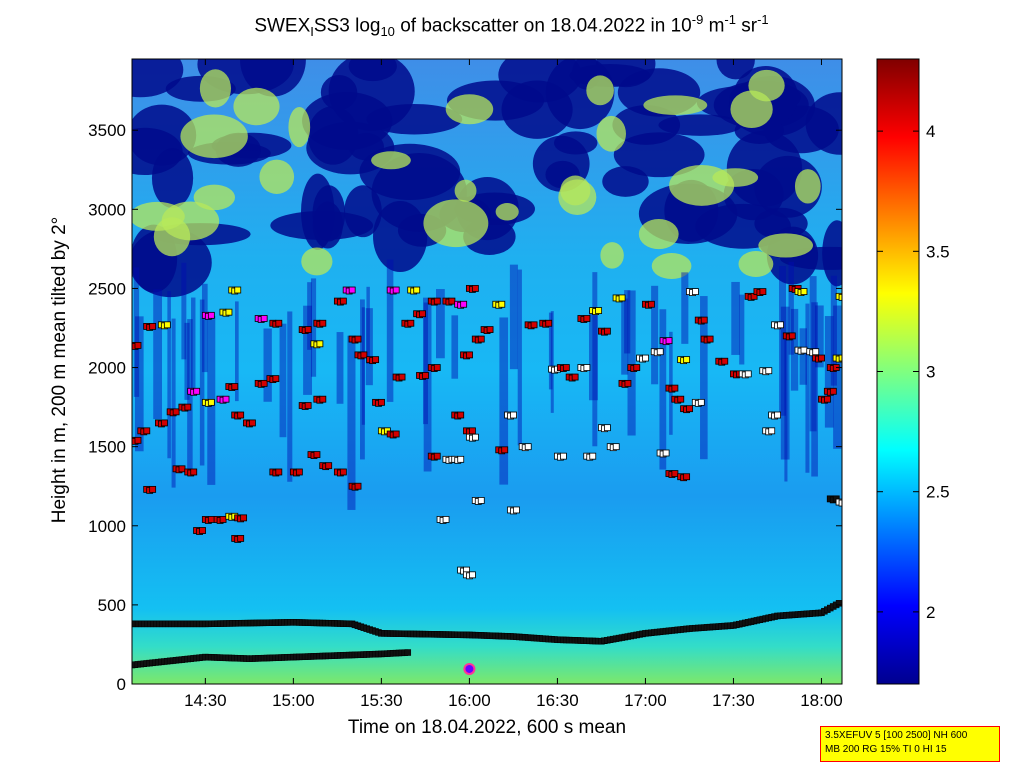  Describe the element at coordinates (733, 700) in the screenshot. I see `x-tick-label: 17:30` at that location.